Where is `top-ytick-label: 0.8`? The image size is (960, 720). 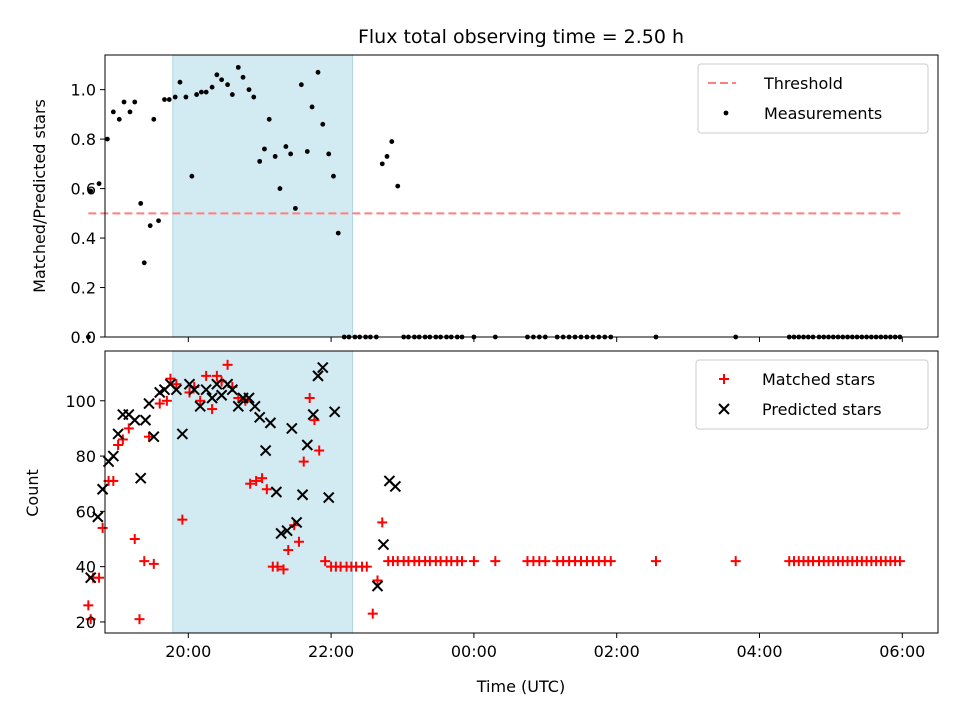 top-ytick-label: 0.8 is located at coordinates (83, 139).